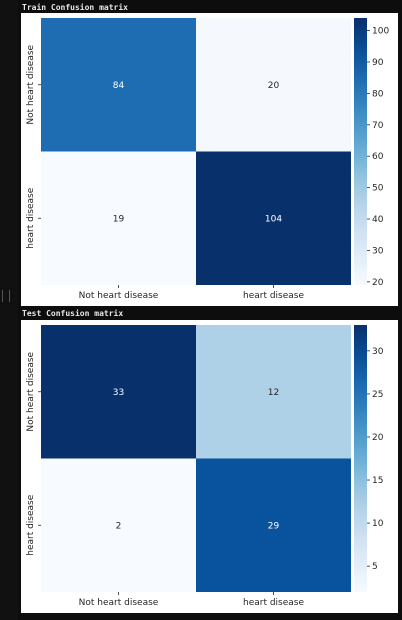  I want to click on test-colorbar-tick-label-2: 15, so click(377, 481).